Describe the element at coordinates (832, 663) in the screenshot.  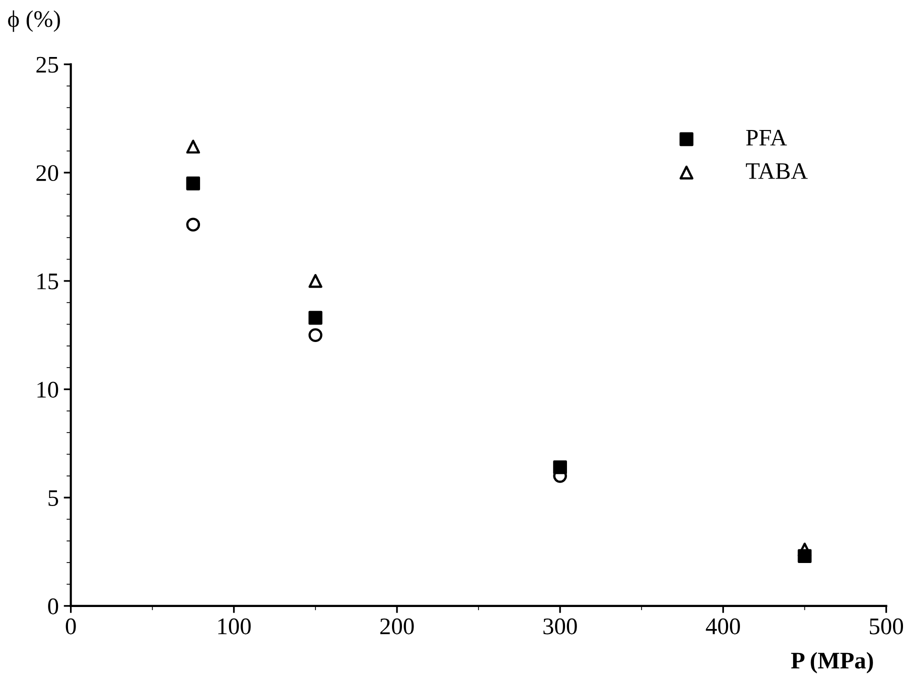
I see `x-axis-title: P (MPa)` at that location.